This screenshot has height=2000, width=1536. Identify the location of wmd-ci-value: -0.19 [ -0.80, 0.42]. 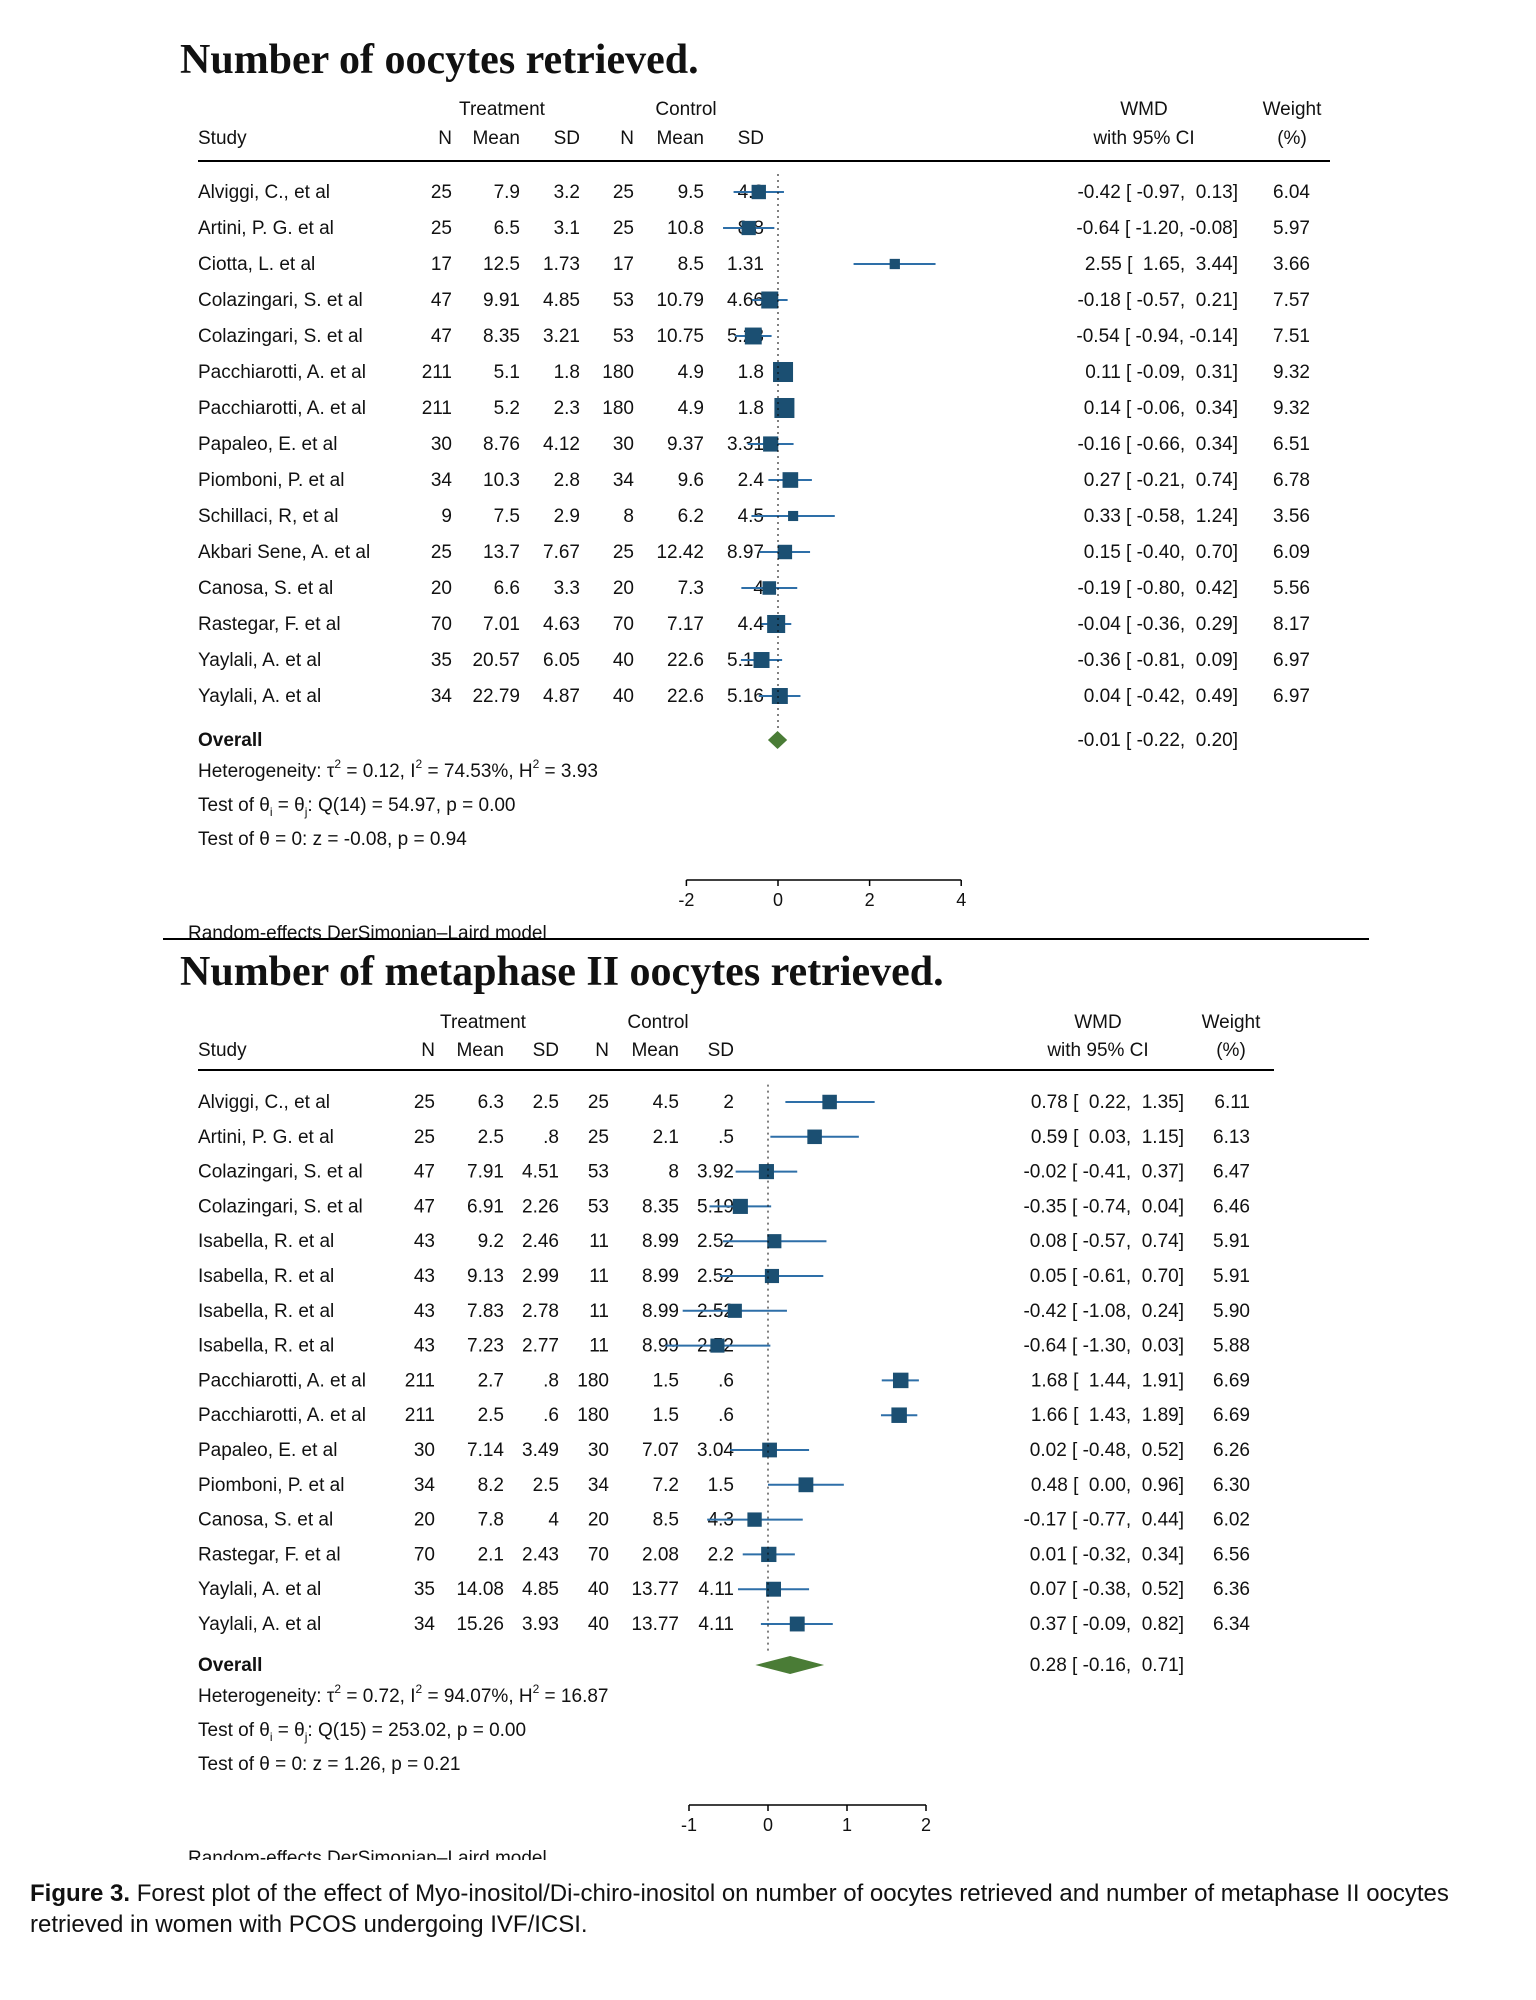
(1157, 588).